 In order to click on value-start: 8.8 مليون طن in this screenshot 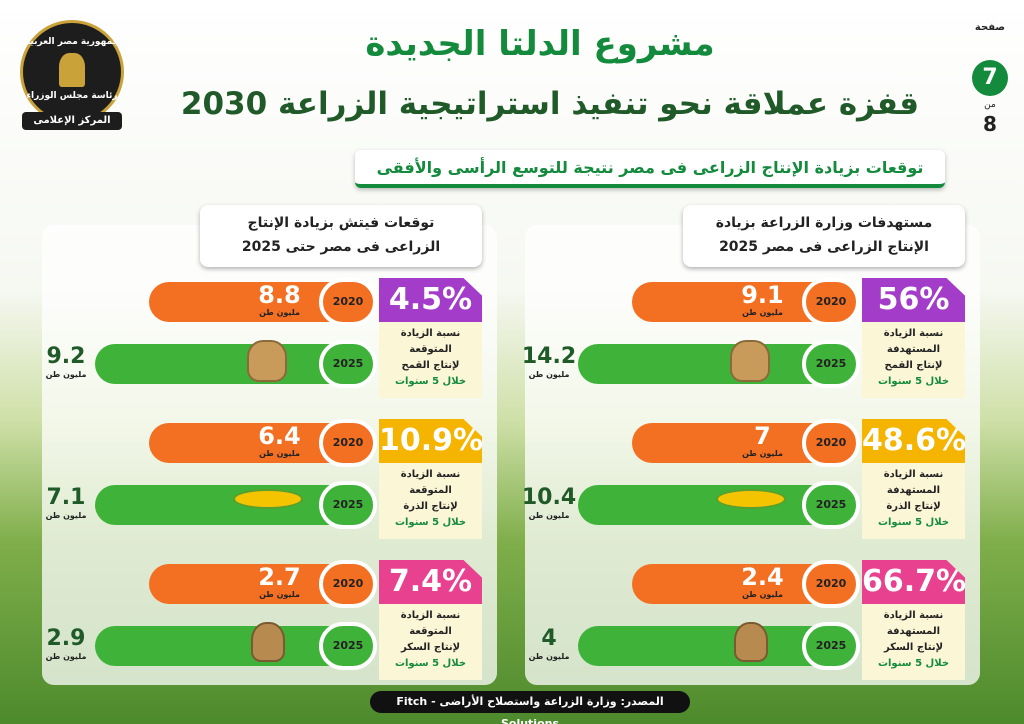, I will do `click(279, 302)`.